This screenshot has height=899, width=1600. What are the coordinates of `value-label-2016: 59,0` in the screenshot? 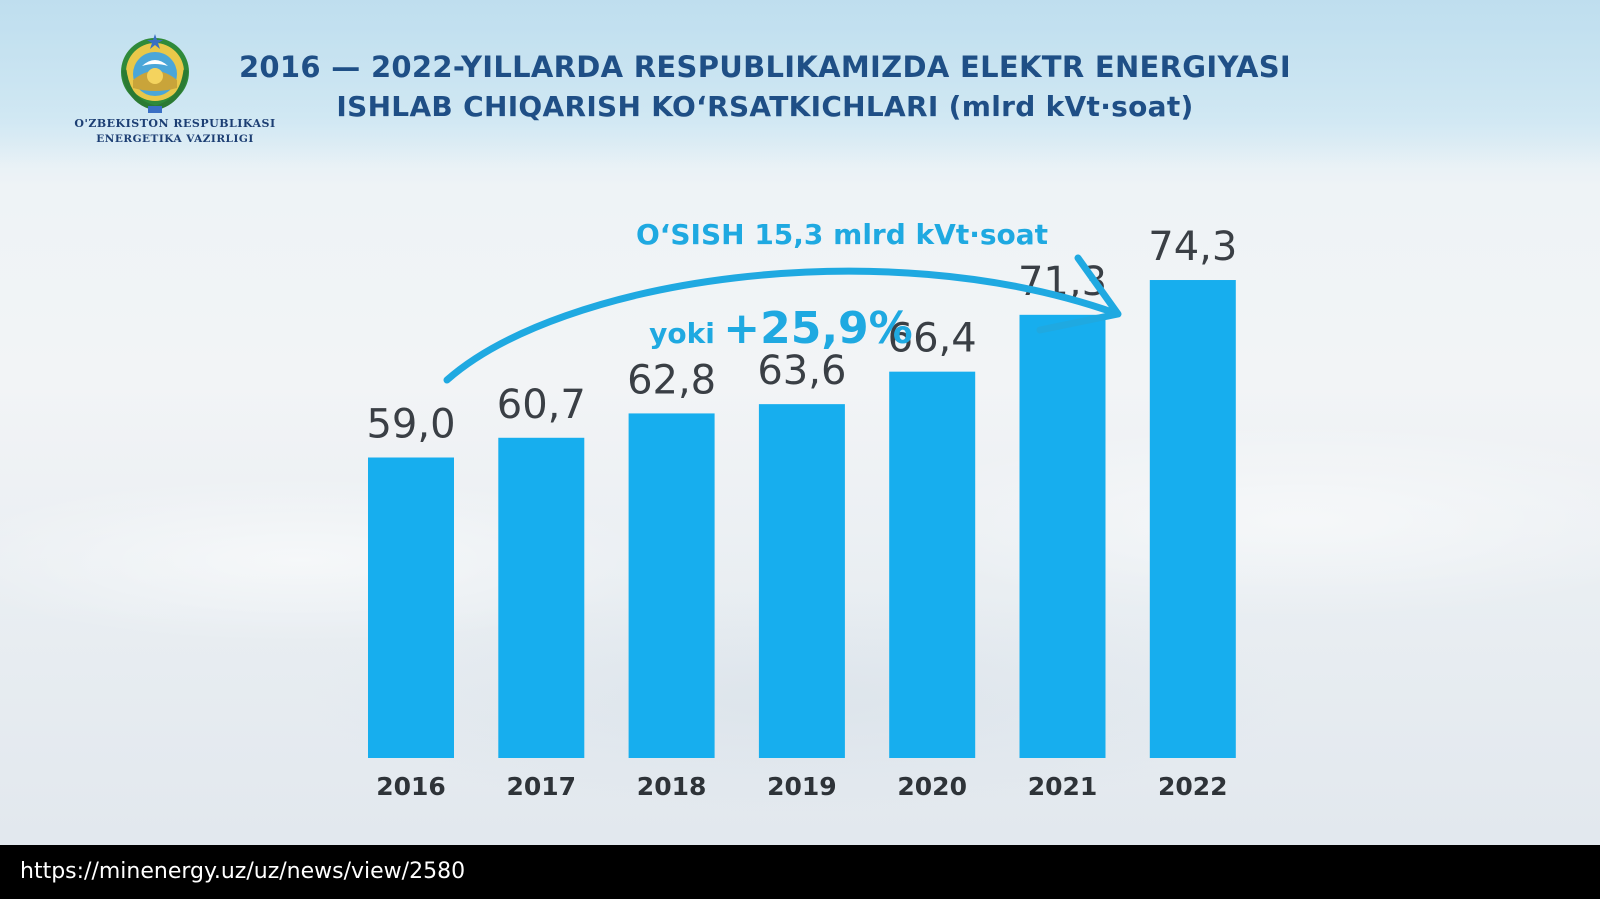 It's located at (410, 425).